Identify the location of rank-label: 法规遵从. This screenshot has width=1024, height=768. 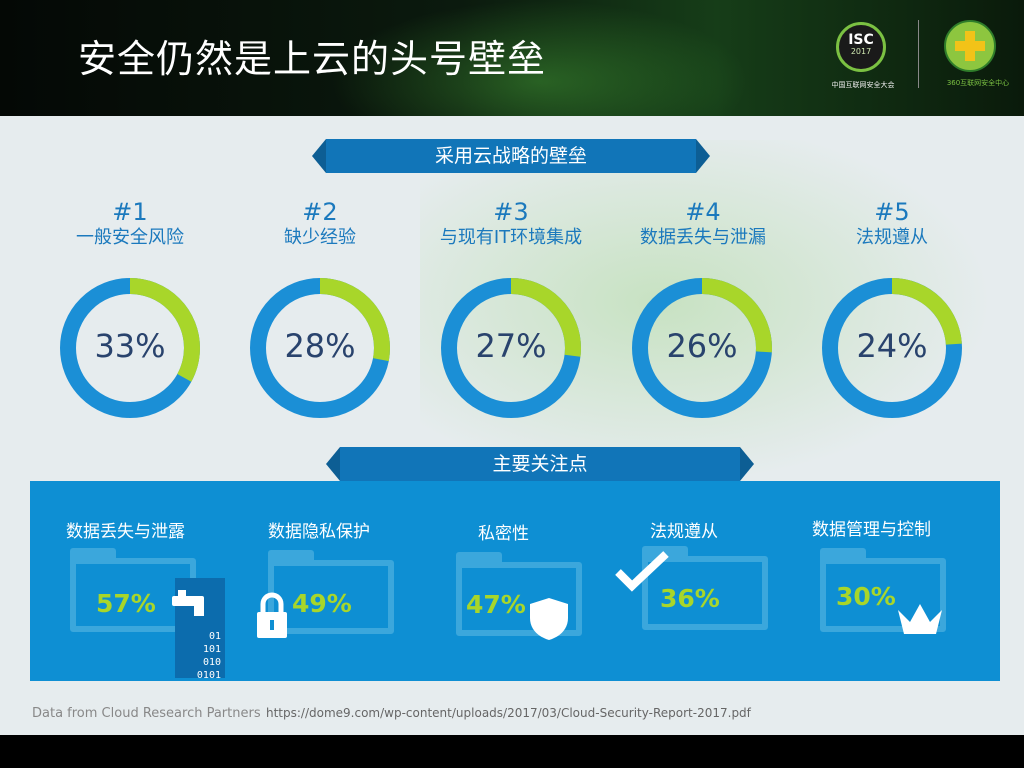
(892, 237).